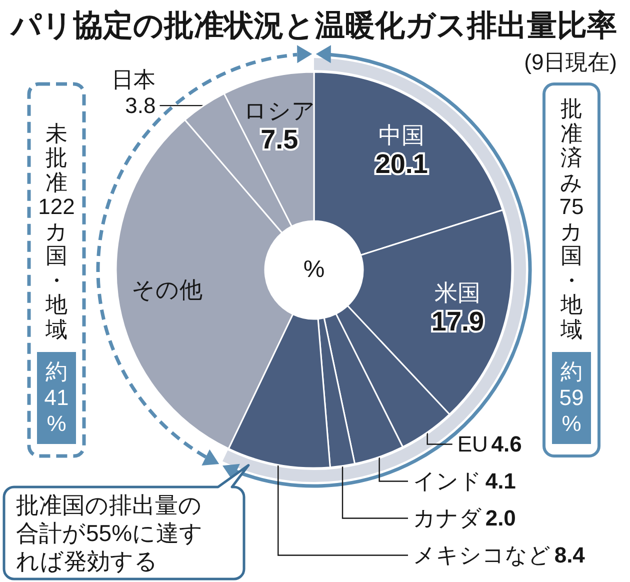  I want to click on data-label: 4.1, so click(500, 481).